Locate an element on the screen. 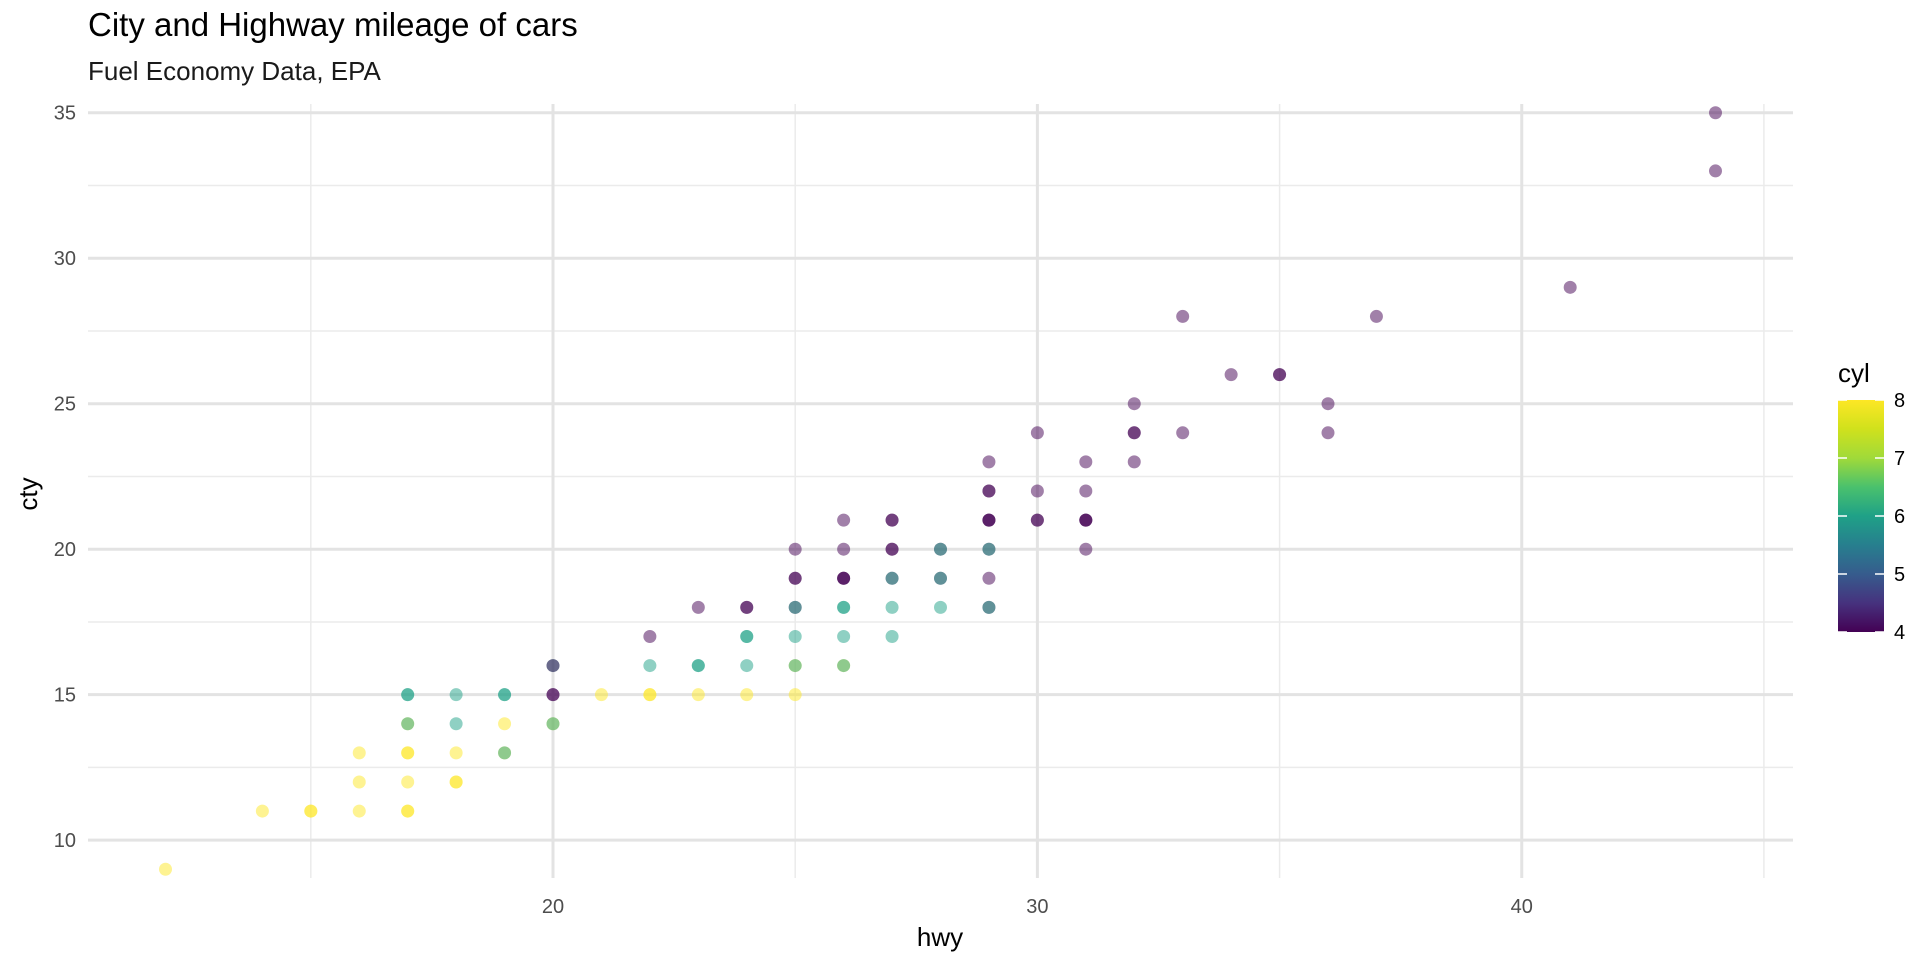  y-tick-label: 20 is located at coordinates (65, 550).